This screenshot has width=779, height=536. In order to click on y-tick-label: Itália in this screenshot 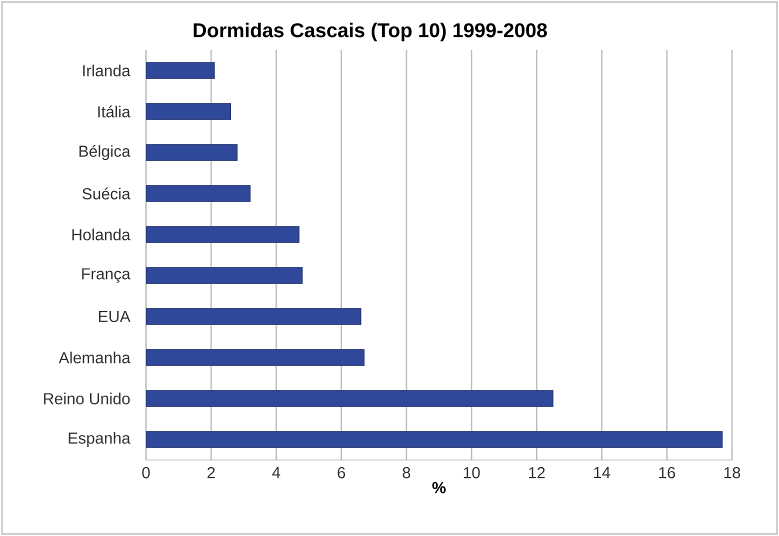, I will do `click(114, 112)`.